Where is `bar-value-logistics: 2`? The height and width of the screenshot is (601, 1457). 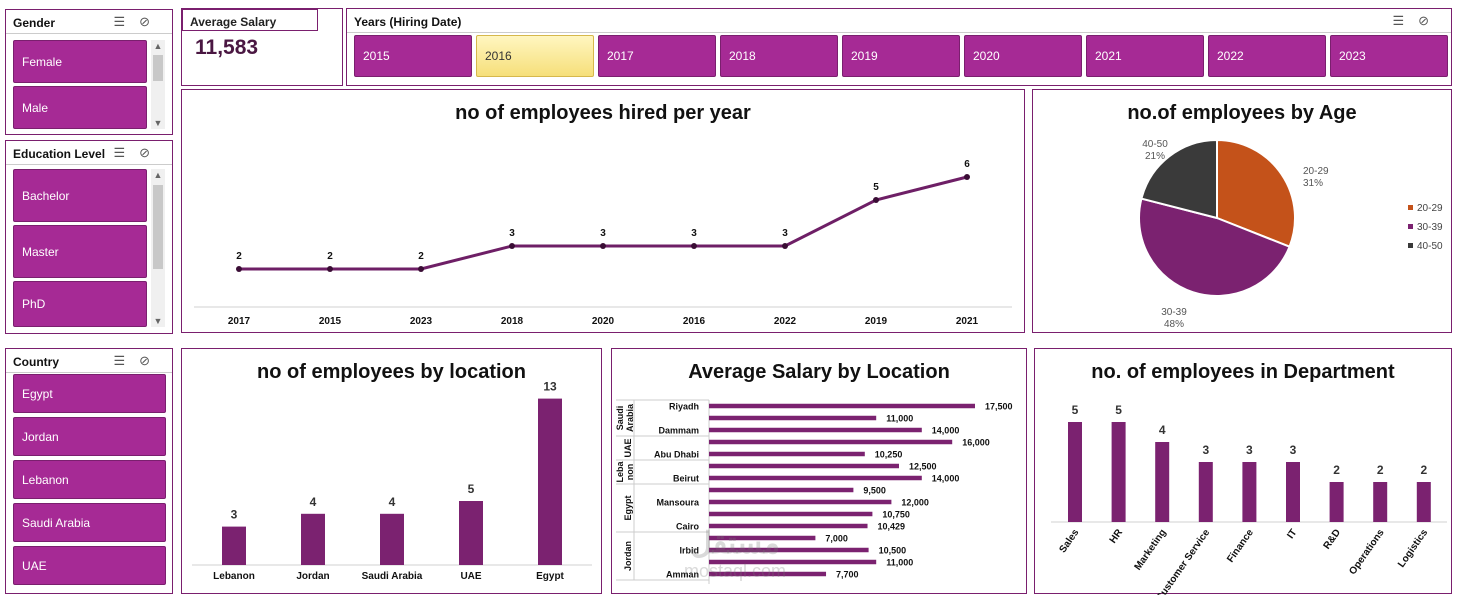
bar-value-logistics: 2 is located at coordinates (1423, 470).